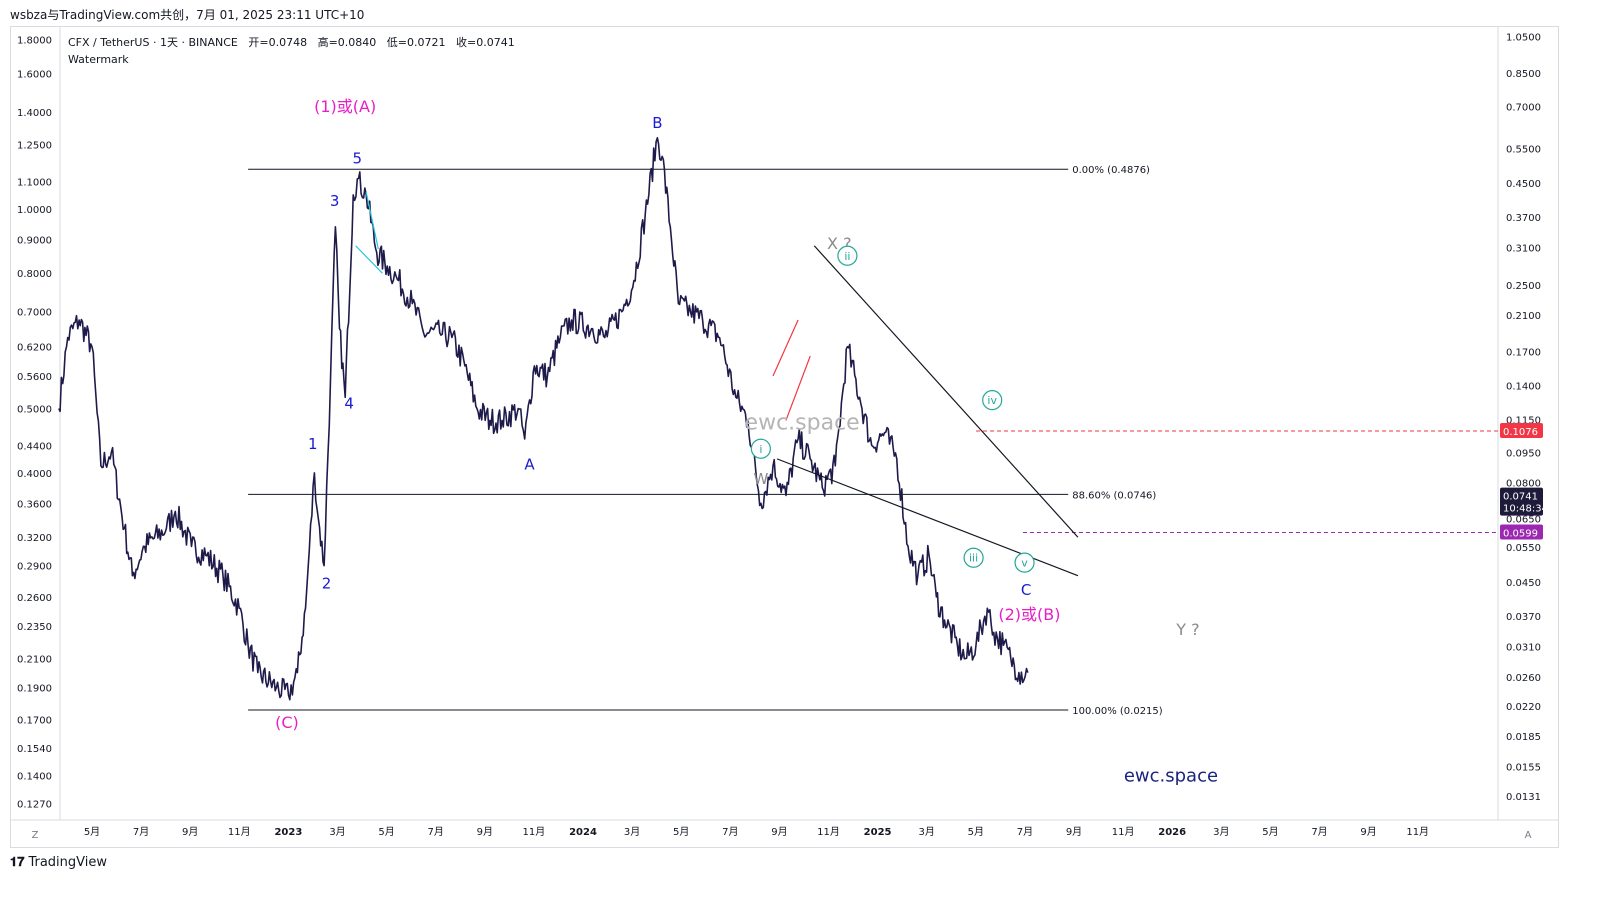 The height and width of the screenshot is (901, 1603). I want to click on alert-levels, so click(1237, 481).